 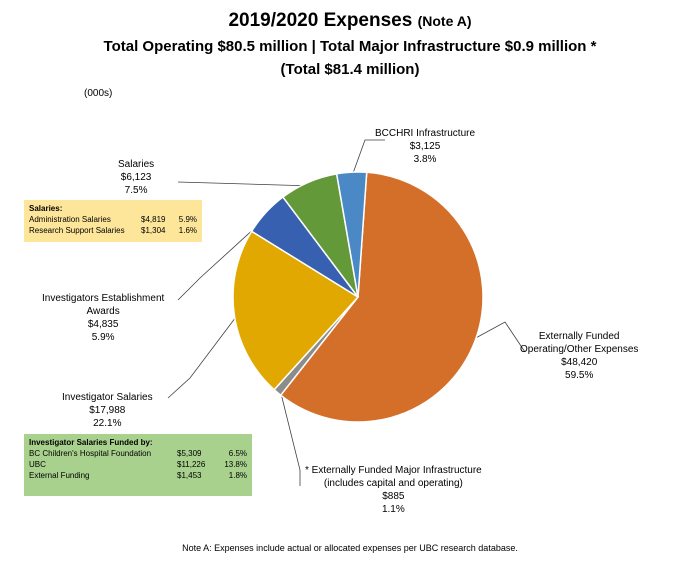 I want to click on slice-label-operating-line1: Externally Funded, so click(x=579, y=336).